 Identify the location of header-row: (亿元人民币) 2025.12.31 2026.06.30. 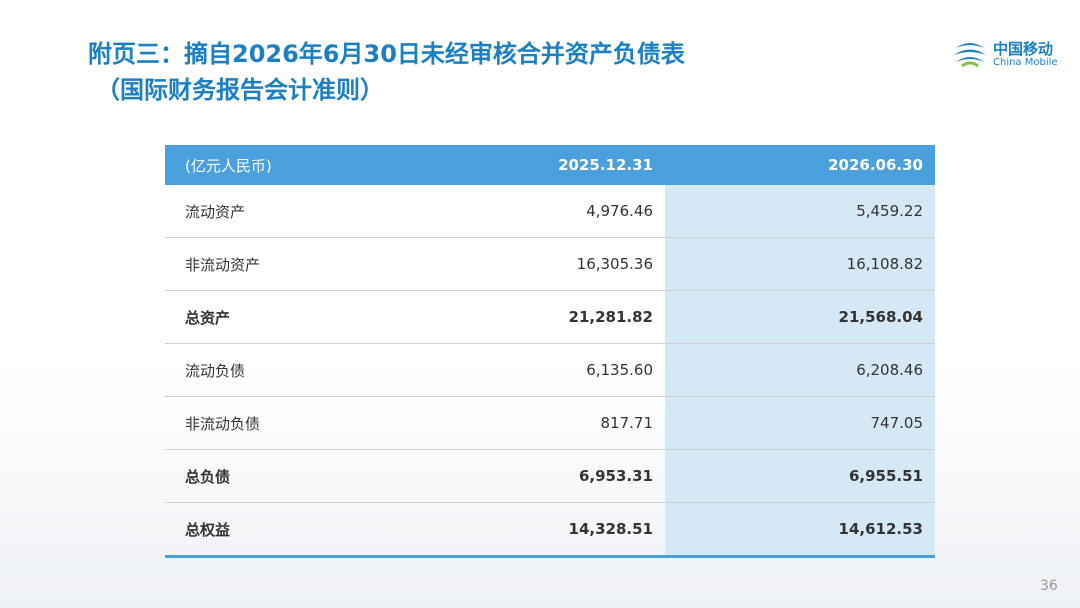
(550, 165).